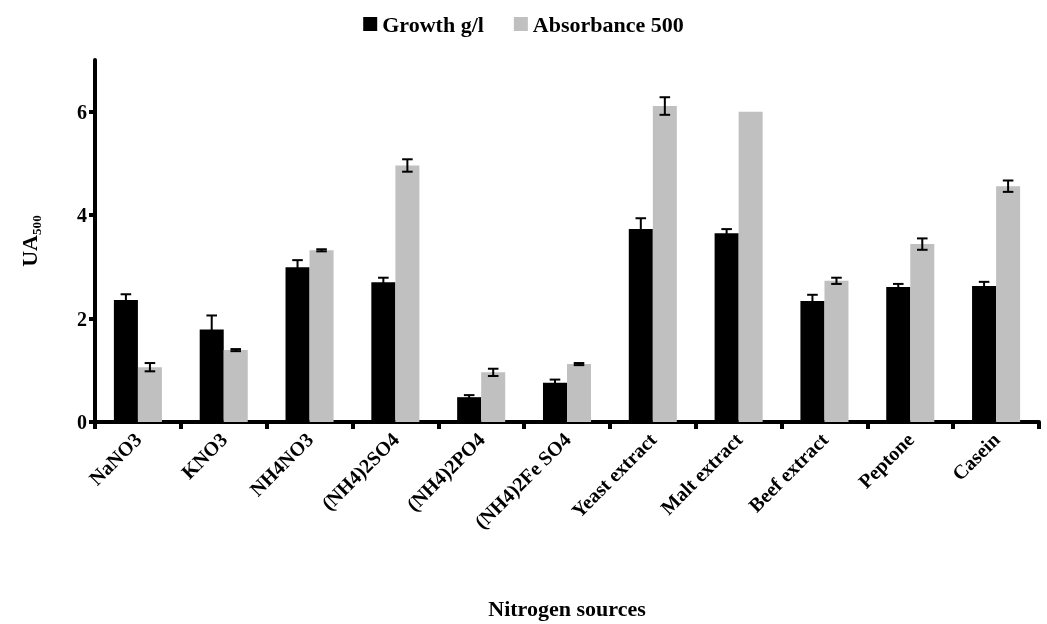 The image size is (1047, 624). Describe the element at coordinates (433, 24) in the screenshot. I see `legend-label: Growth g/l` at that location.